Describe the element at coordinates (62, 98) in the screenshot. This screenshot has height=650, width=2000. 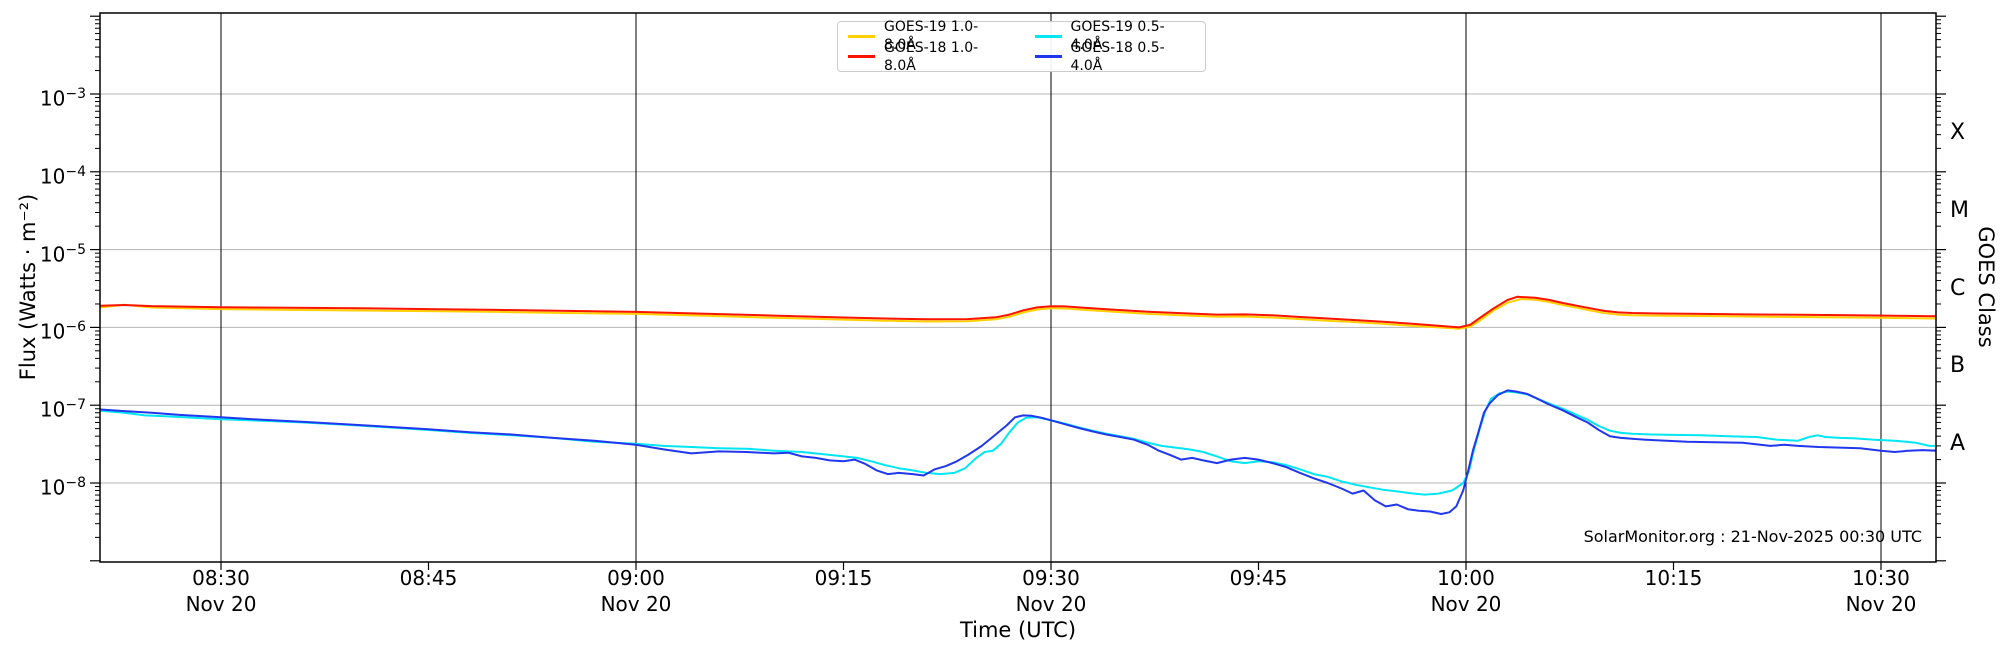
I see `y-tick-label: 10⁻³` at that location.